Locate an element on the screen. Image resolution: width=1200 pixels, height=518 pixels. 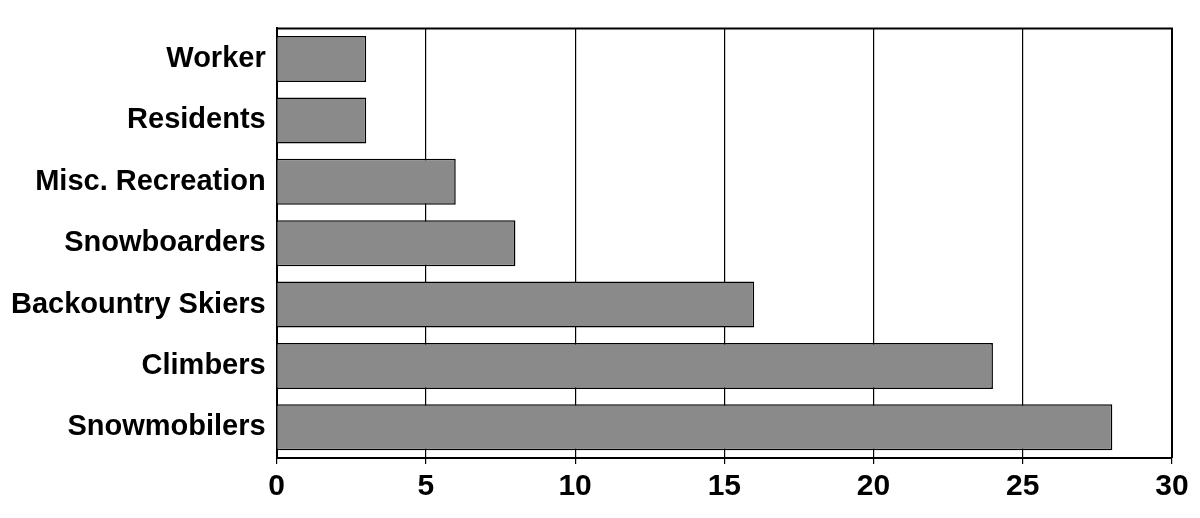
x-tick-label: 0 is located at coordinates (277, 485).